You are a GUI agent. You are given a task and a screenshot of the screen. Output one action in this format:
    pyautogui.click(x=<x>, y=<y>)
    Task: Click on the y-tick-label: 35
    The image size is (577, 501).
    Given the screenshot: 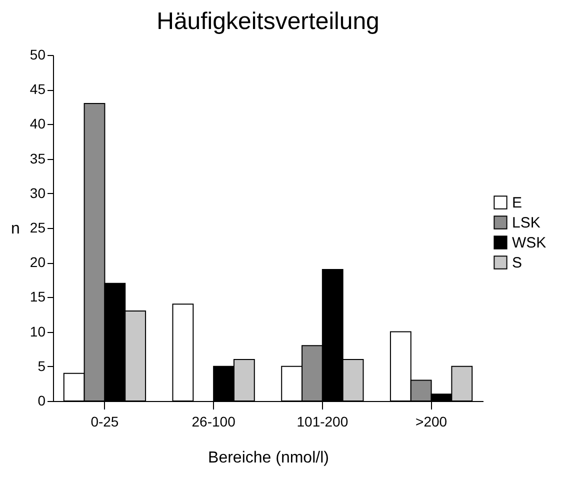 What is the action you would take?
    pyautogui.click(x=38, y=158)
    